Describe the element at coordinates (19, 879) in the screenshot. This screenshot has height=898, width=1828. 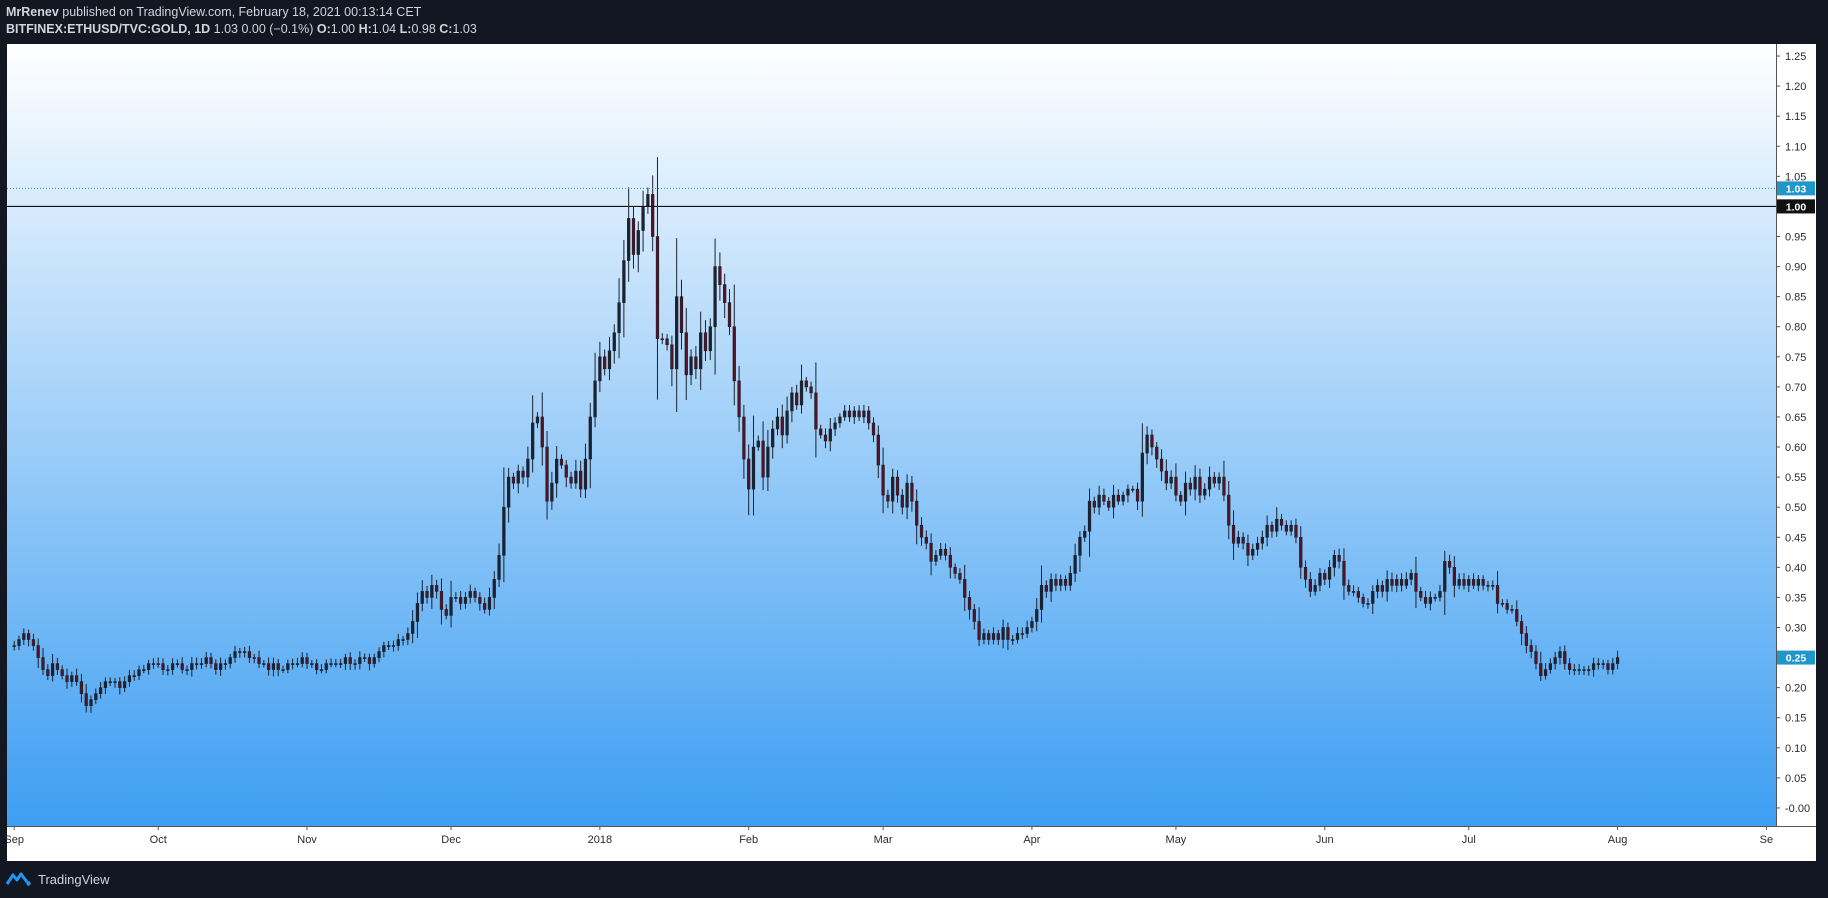
I see `tradingview-logo-icon` at that location.